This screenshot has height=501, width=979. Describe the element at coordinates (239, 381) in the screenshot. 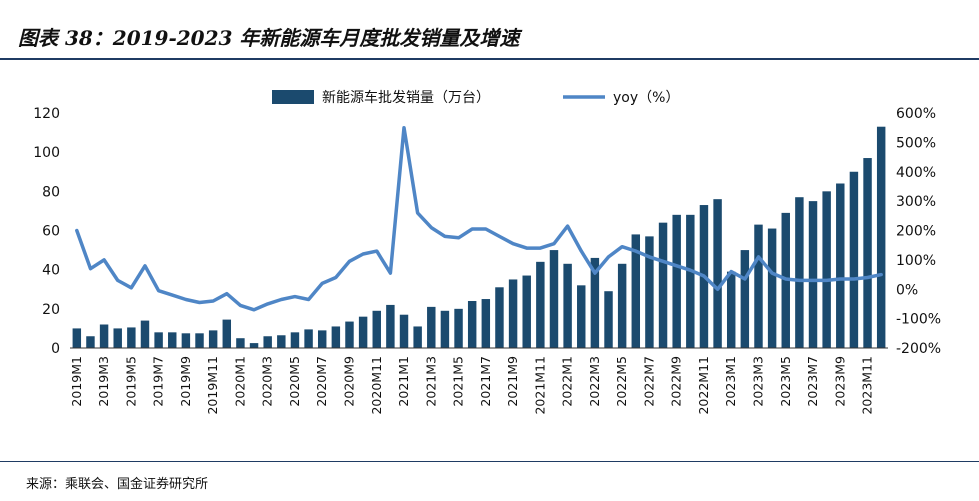

I see `x-tick-label: 2020M1` at that location.